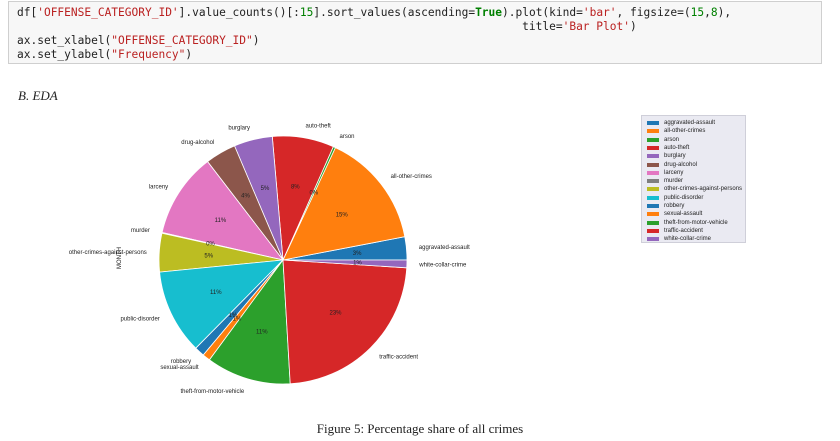 Image resolution: width=840 pixels, height=441 pixels. Describe the element at coordinates (685, 131) in the screenshot. I see `legend-label: all-other-crimes` at that location.